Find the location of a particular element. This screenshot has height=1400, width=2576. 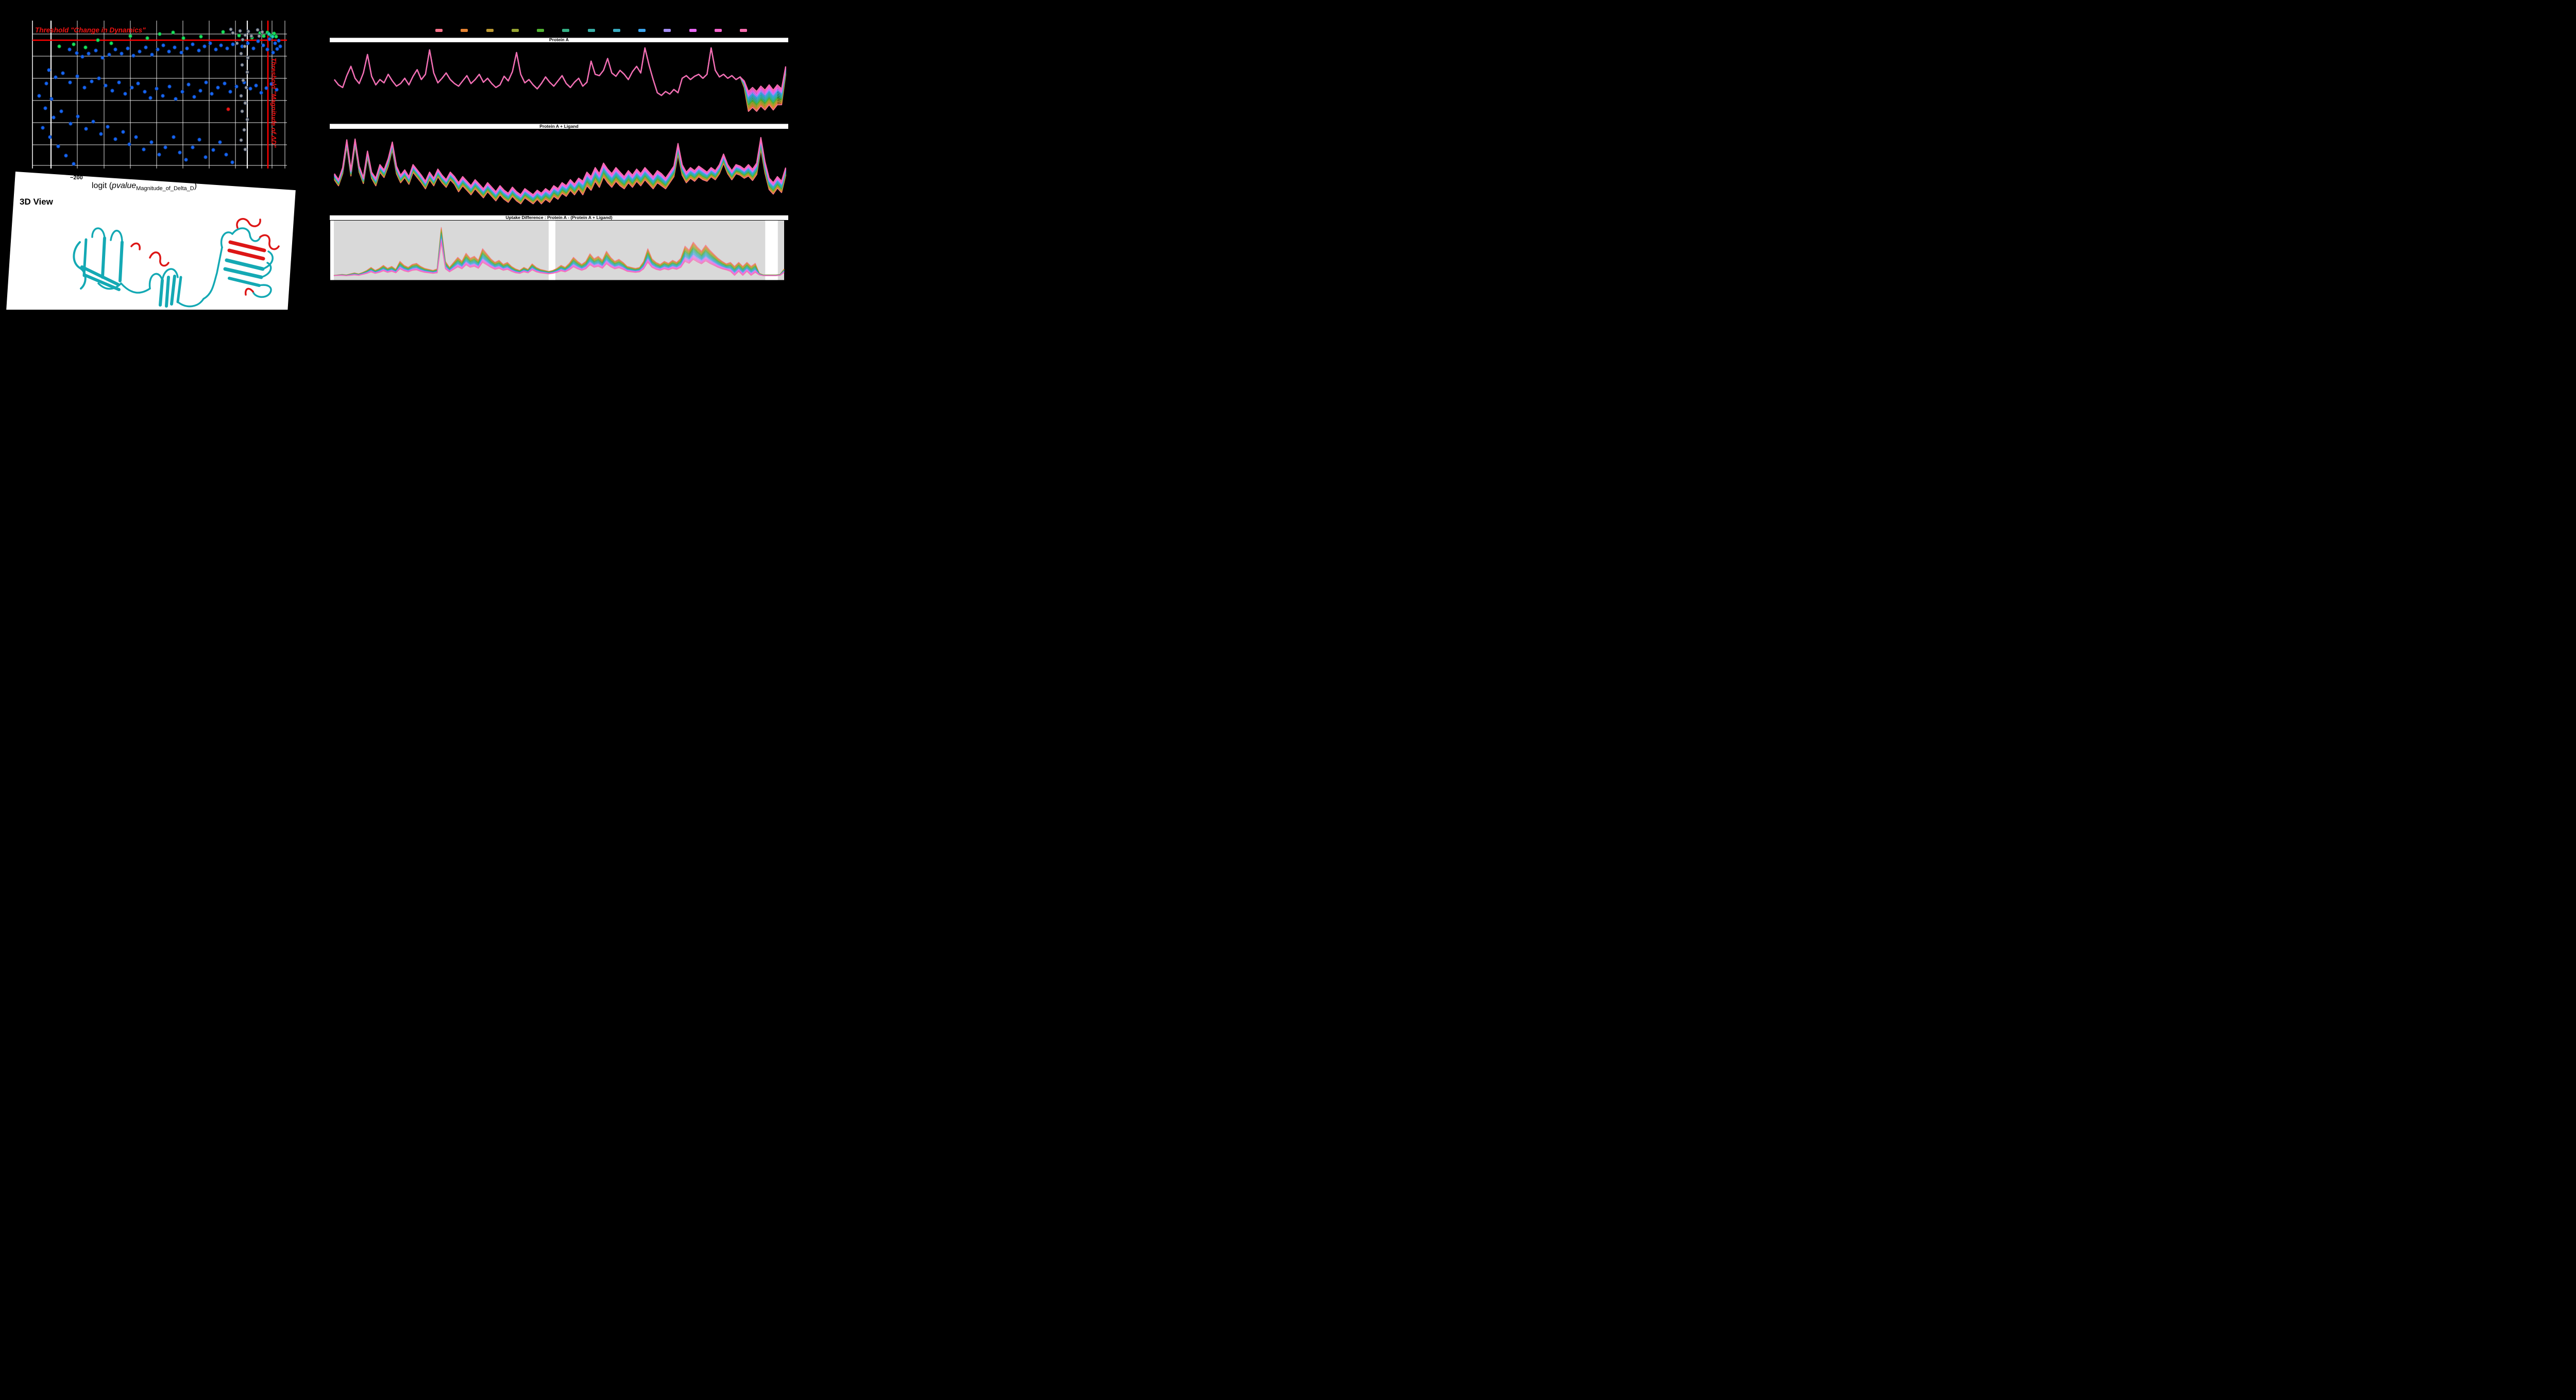

protein-structure-3d is located at coordinates (172, 260).